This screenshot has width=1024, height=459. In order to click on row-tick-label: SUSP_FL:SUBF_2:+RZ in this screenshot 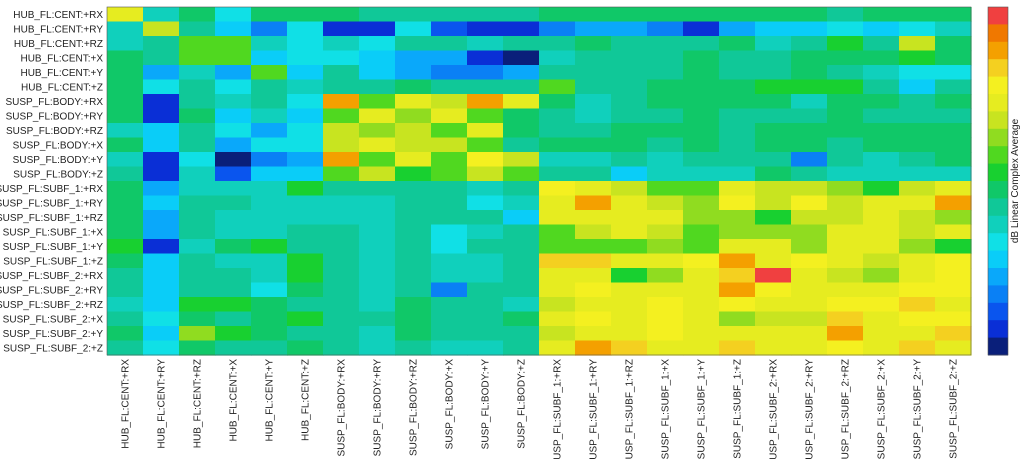, I will do `click(51, 305)`.